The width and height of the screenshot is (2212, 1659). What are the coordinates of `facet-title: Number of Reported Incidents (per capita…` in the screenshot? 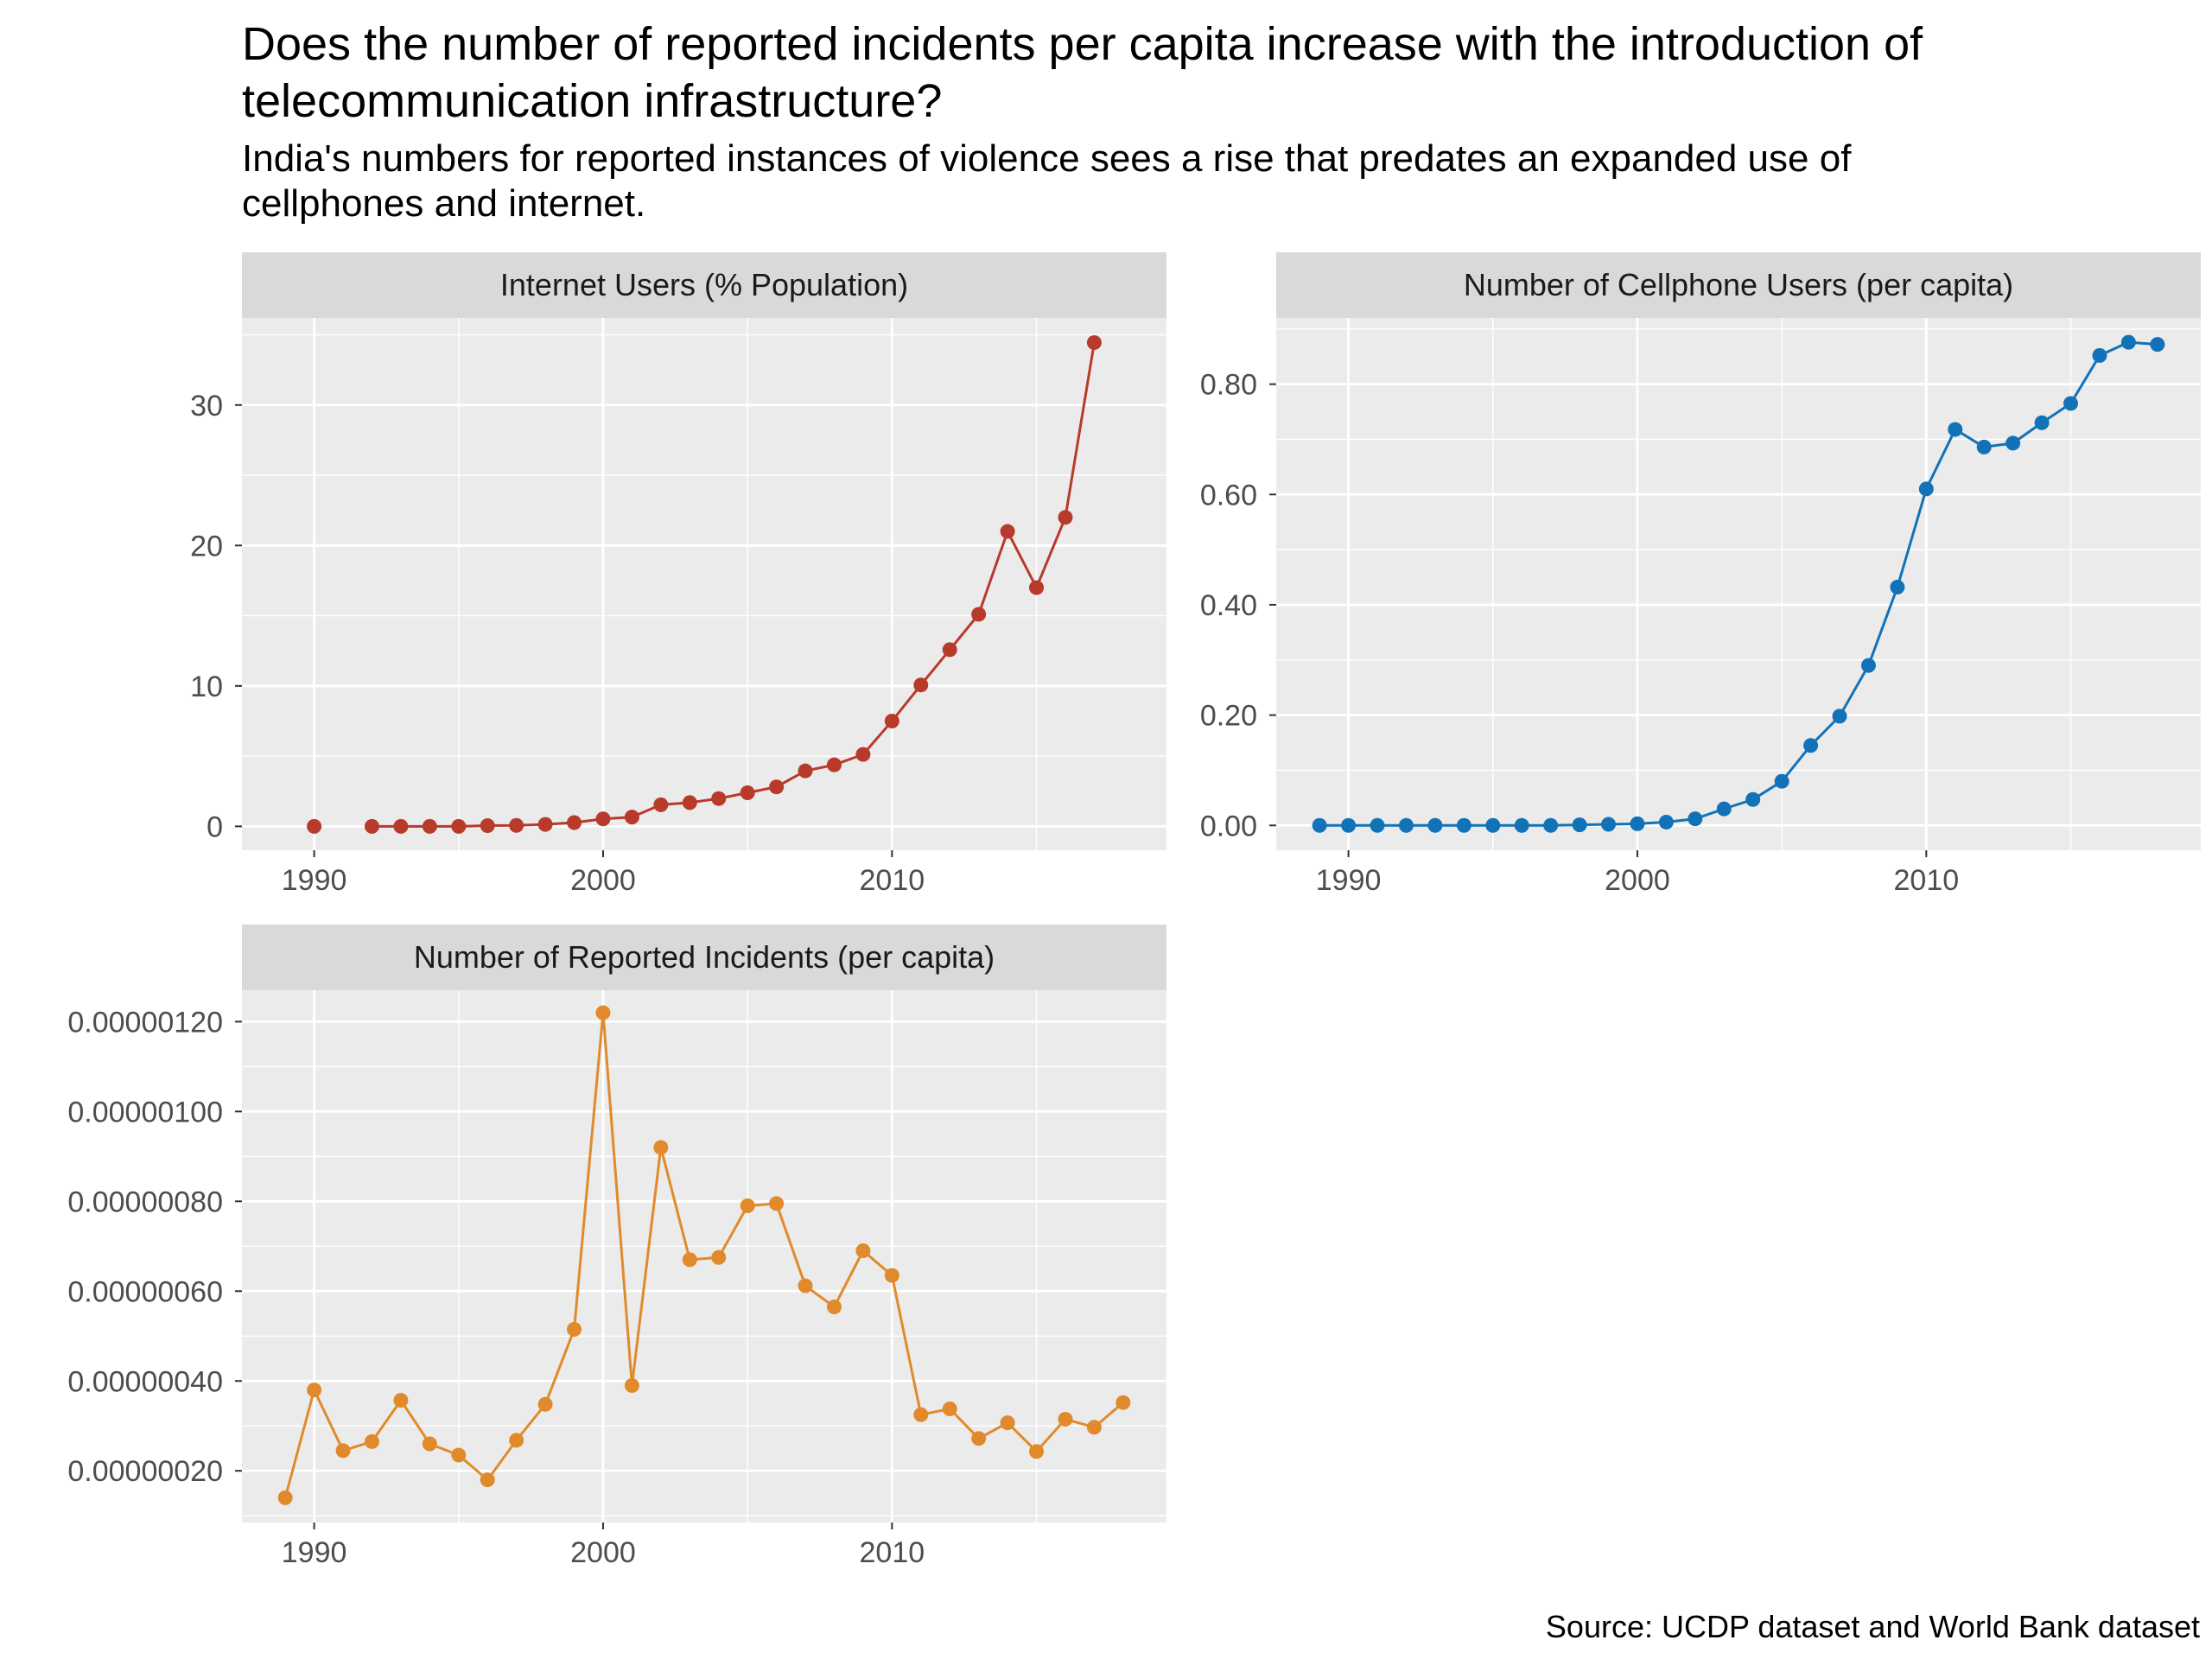 It's located at (704, 957).